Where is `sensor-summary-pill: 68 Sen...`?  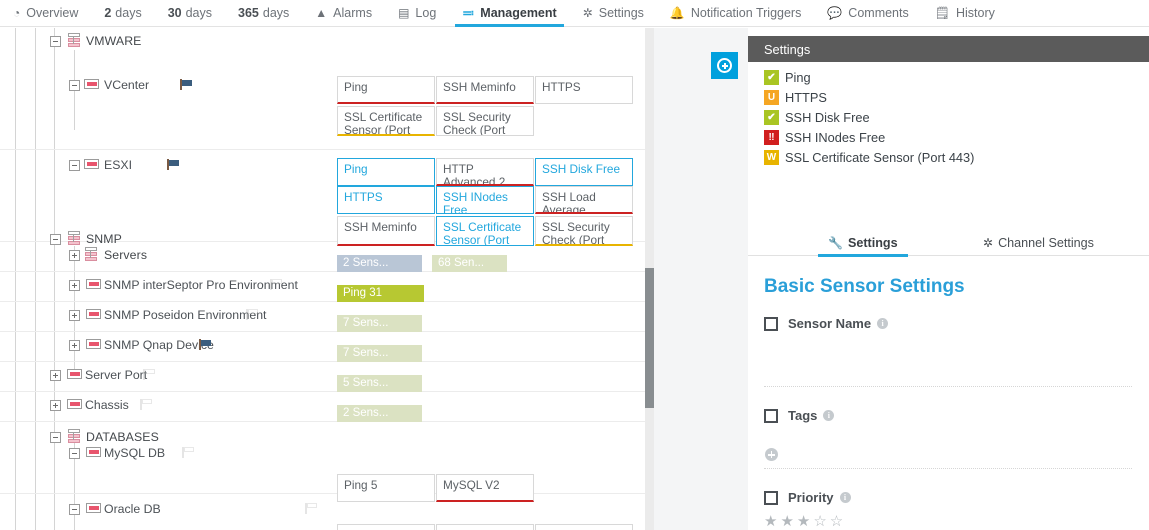 sensor-summary-pill: 68 Sen... is located at coordinates (469, 263).